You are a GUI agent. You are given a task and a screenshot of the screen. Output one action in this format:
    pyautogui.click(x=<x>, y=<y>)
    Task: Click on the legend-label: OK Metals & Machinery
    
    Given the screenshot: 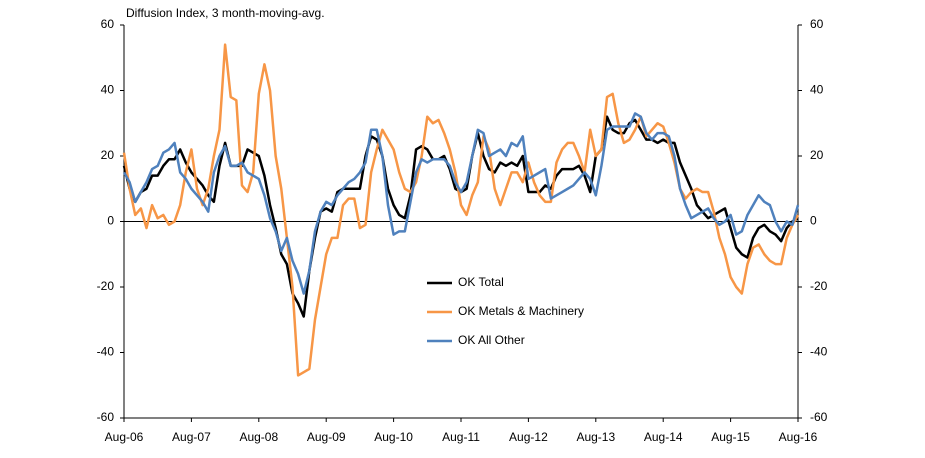 What is the action you would take?
    pyautogui.click(x=521, y=311)
    